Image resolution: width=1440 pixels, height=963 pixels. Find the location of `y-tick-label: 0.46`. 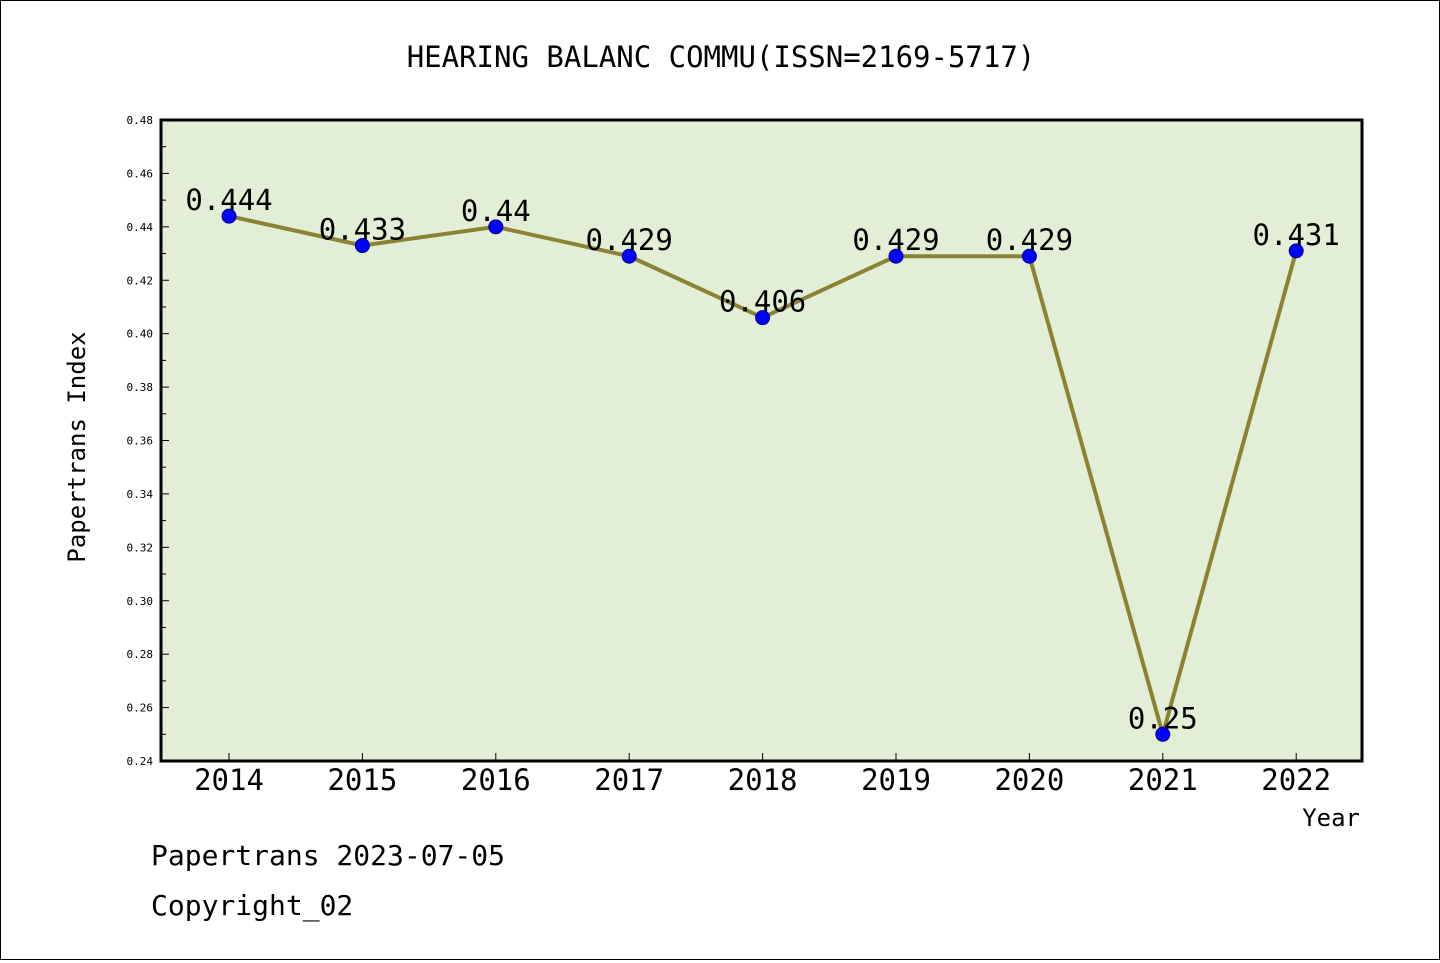

y-tick-label: 0.46 is located at coordinates (140, 173).